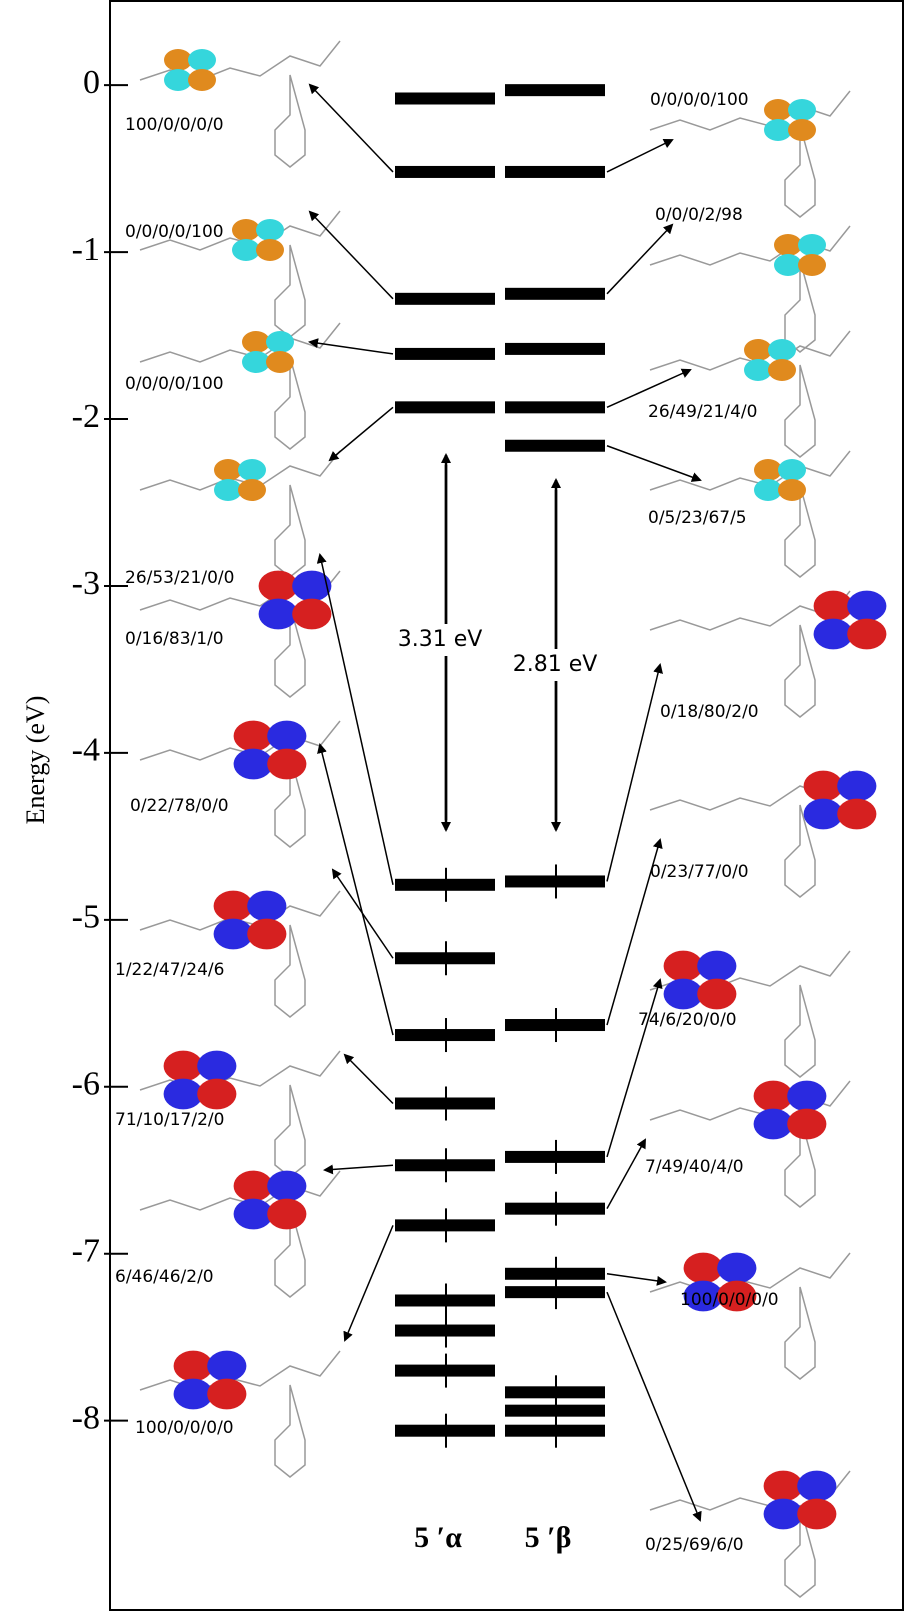 The width and height of the screenshot is (904, 1611). What do you see at coordinates (548, 1537) in the screenshot?
I see `series-label: 5 ′β` at bounding box center [548, 1537].